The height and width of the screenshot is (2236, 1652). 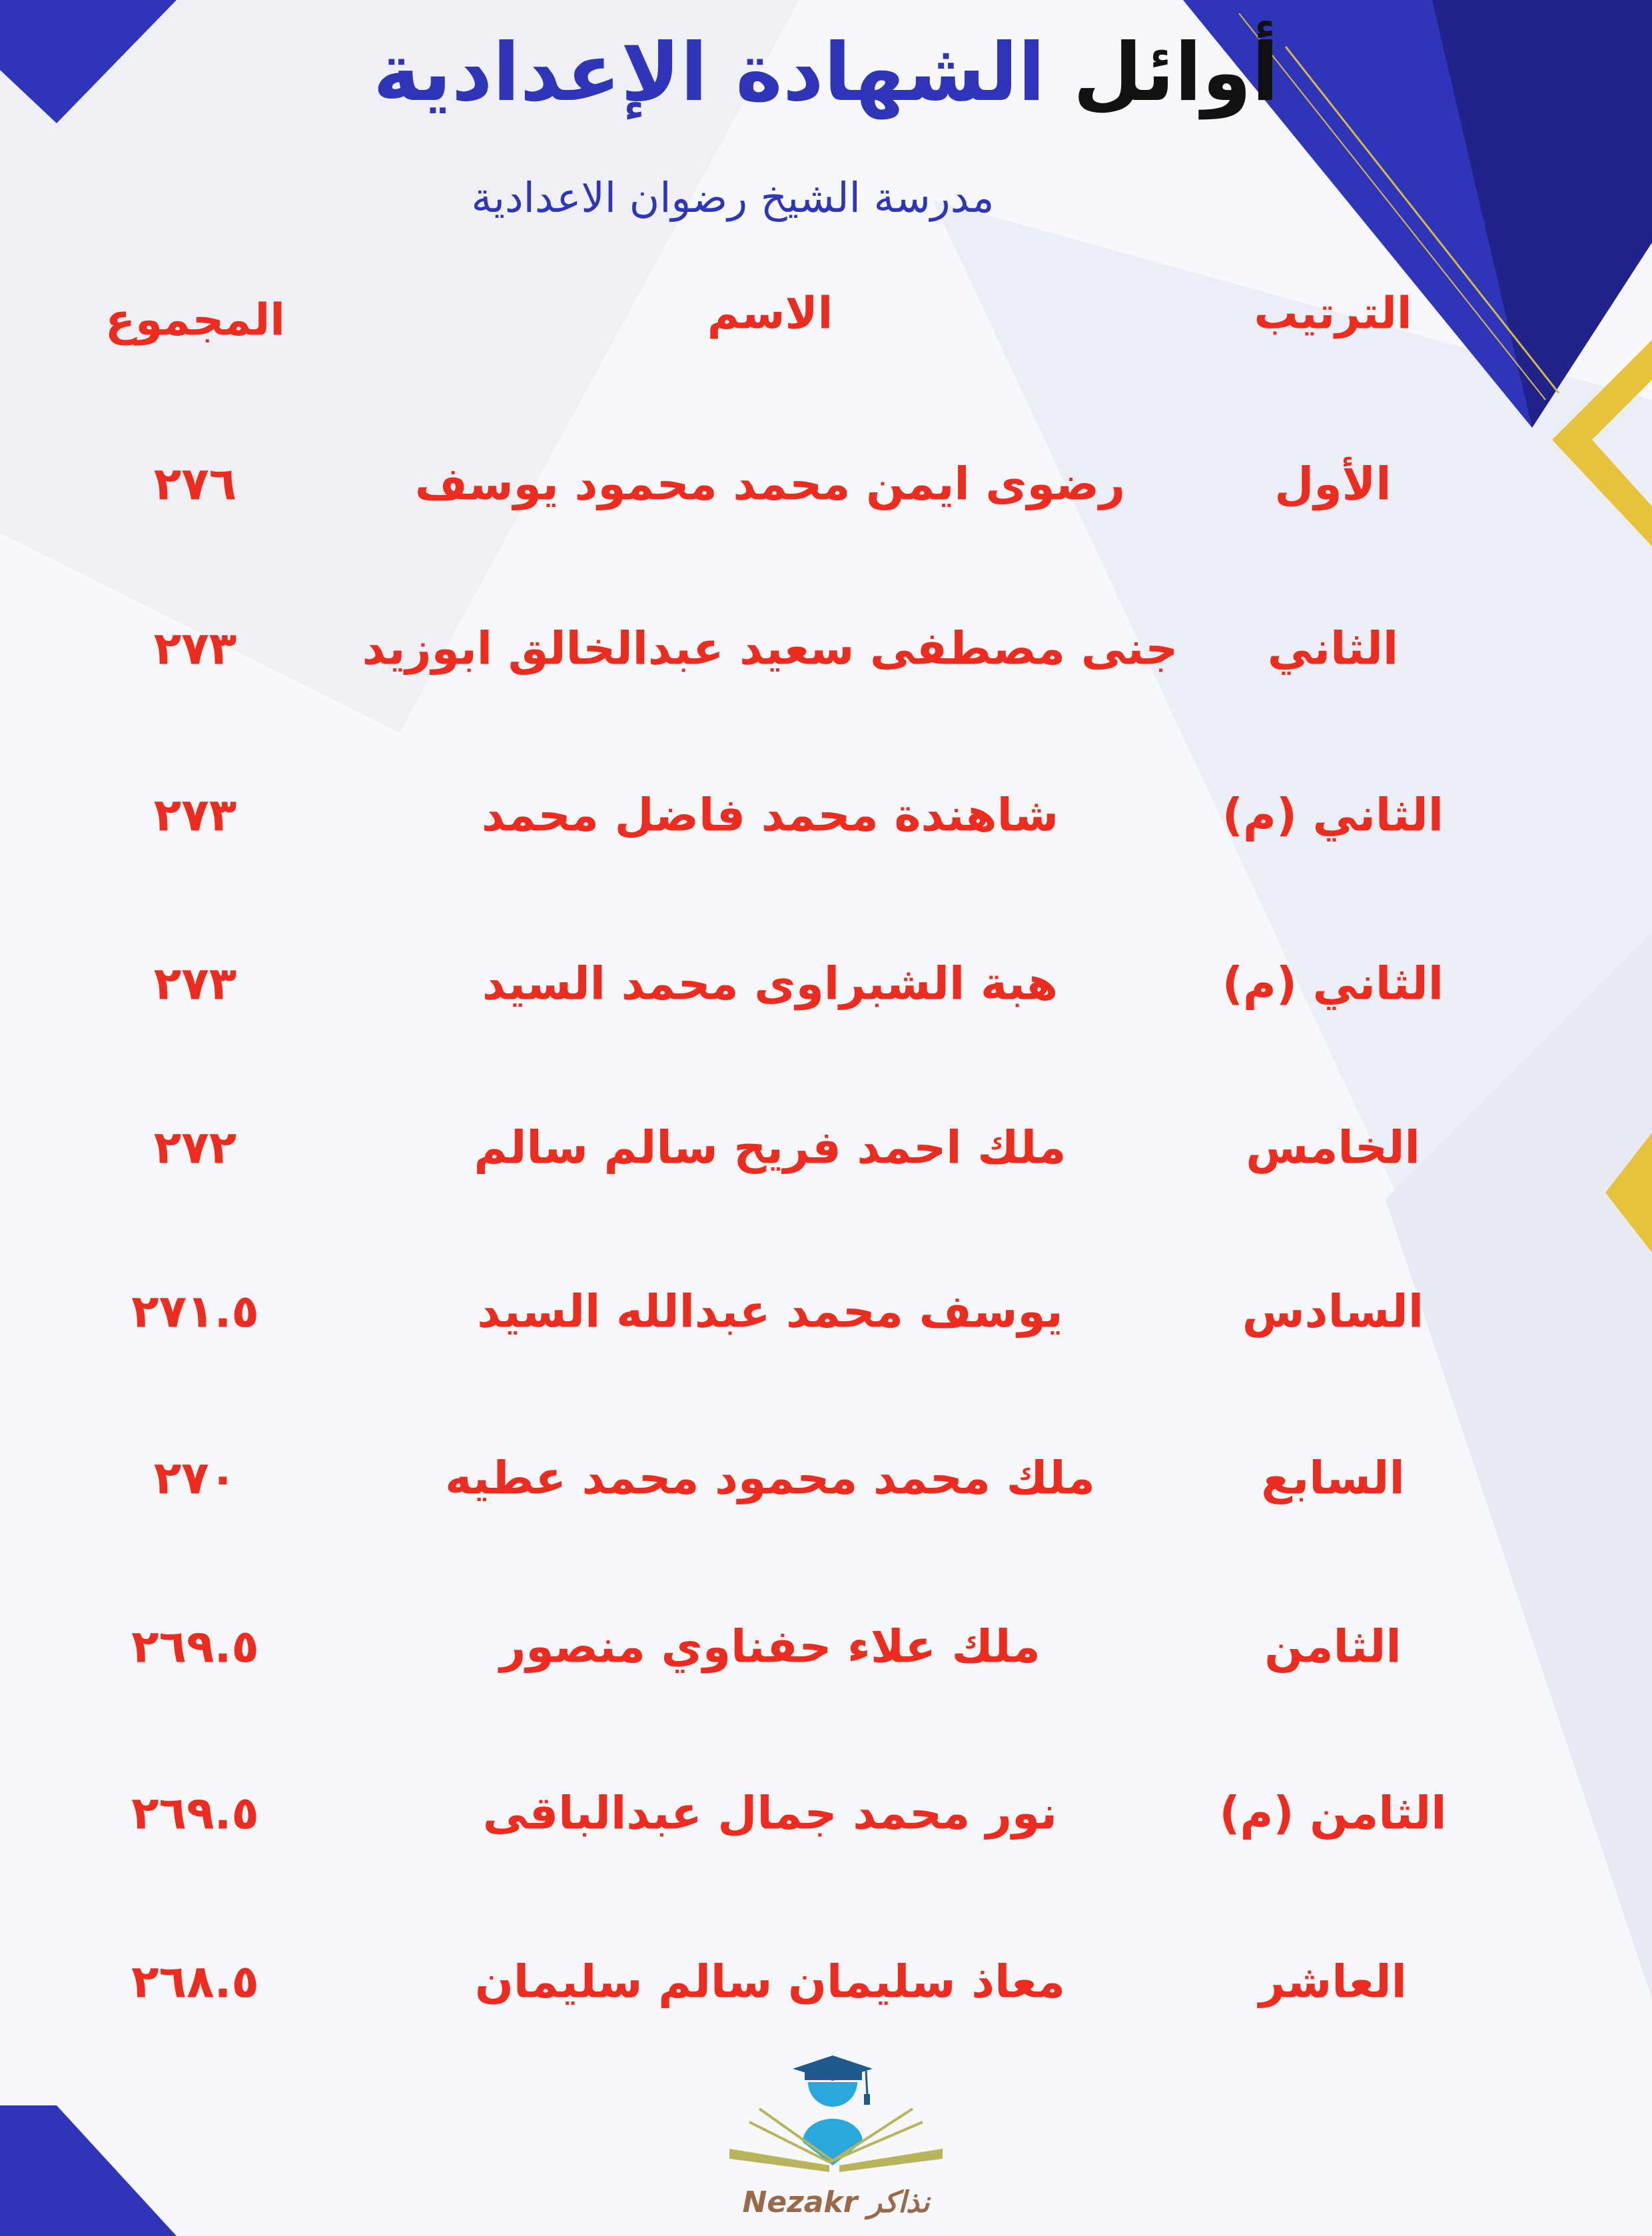 What do you see at coordinates (709, 73) in the screenshot?
I see `title-part2: الشهادة الإعدادية` at bounding box center [709, 73].